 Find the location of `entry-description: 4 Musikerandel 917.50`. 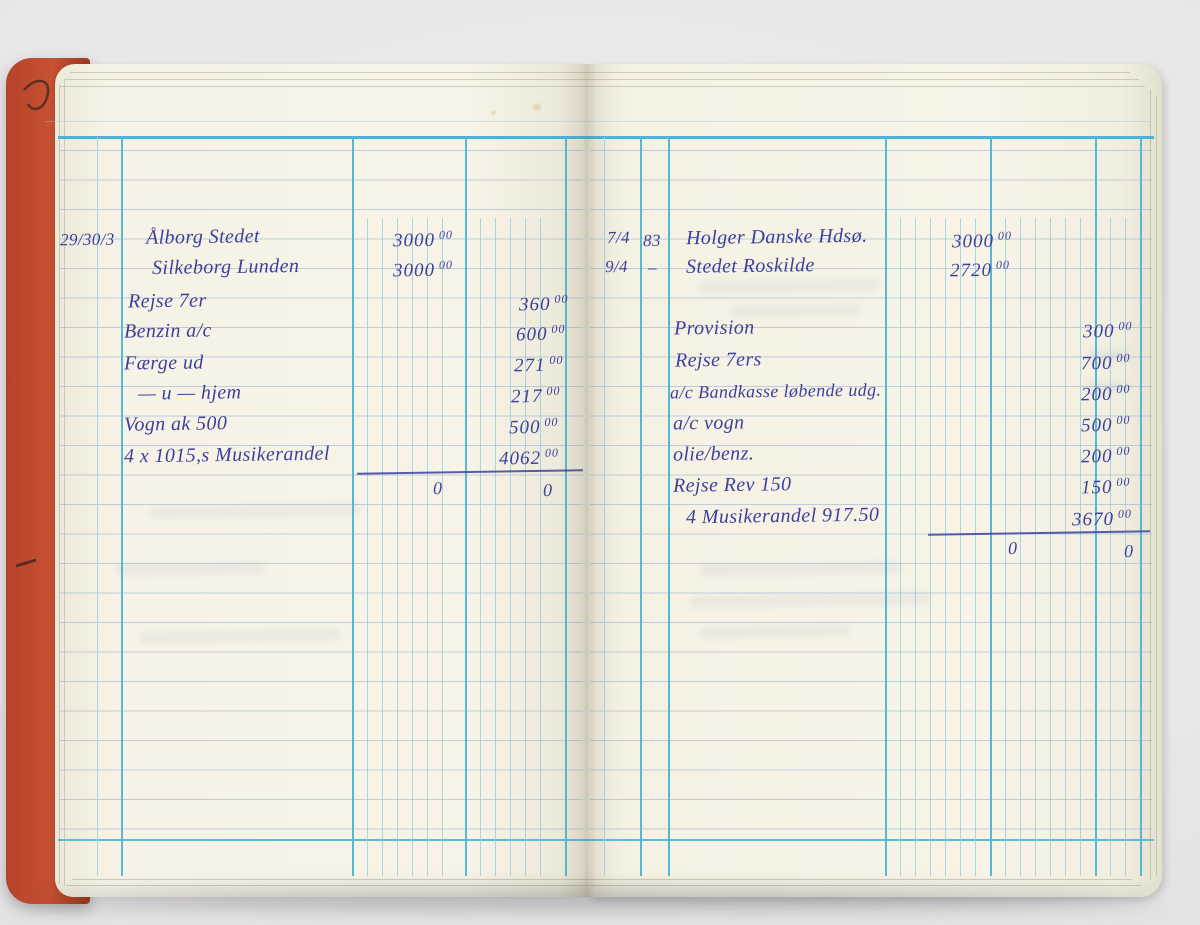

entry-description: 4 Musikerandel 917.50 is located at coordinates (782, 516).